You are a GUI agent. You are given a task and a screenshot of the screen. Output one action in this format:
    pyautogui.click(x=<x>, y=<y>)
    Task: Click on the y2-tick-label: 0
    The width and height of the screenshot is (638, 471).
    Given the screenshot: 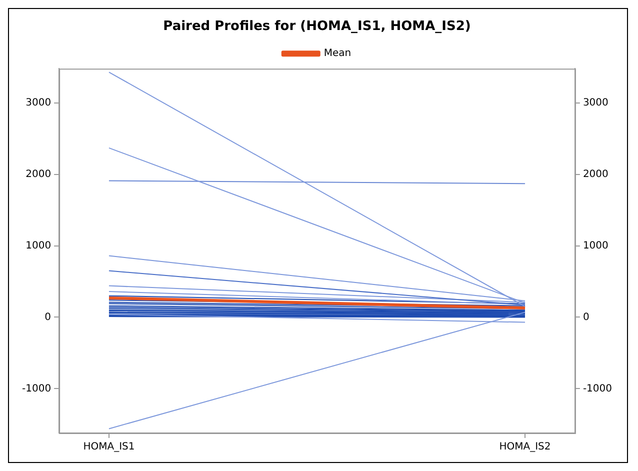 What is the action you would take?
    pyautogui.click(x=586, y=317)
    